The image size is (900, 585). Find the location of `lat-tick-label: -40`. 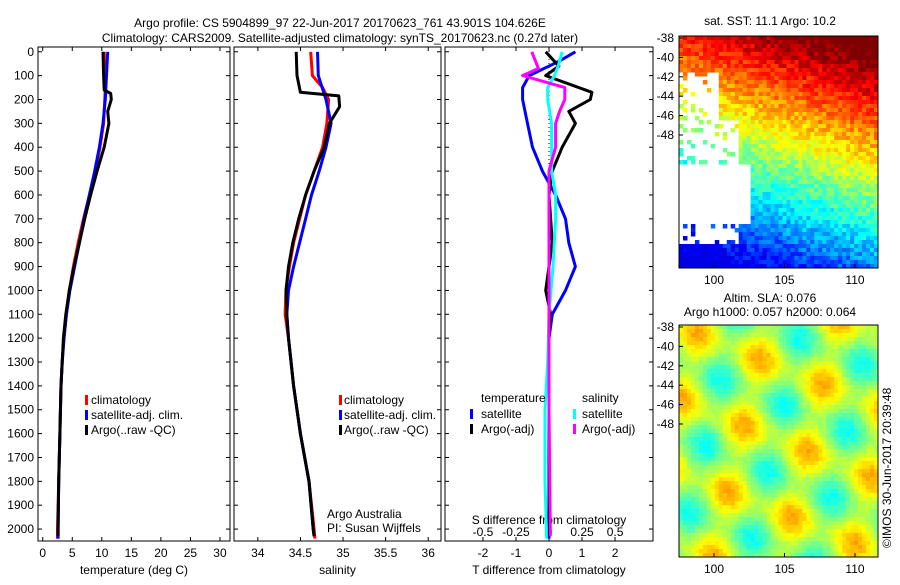

lat-tick-label: -40 is located at coordinates (666, 57).